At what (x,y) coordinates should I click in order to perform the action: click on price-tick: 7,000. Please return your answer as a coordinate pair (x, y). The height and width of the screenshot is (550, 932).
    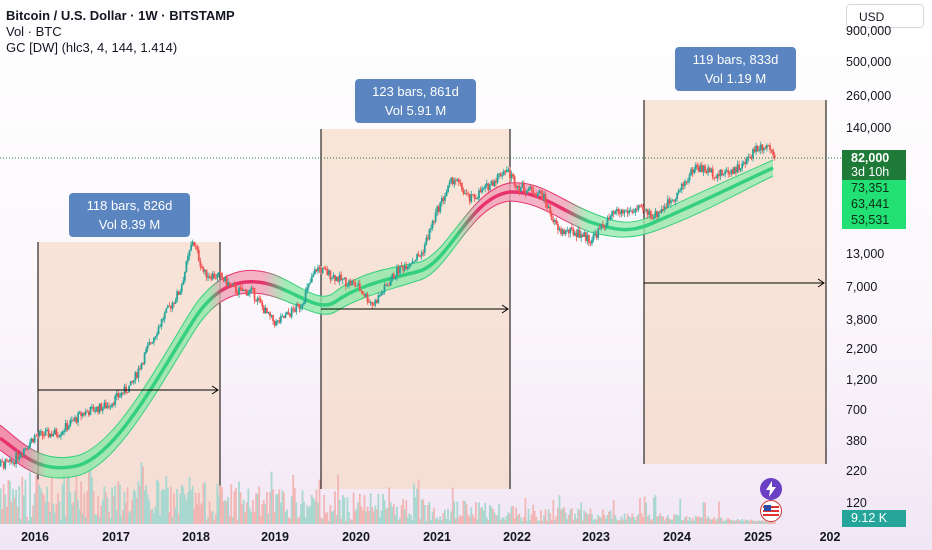
    Looking at the image, I should click on (862, 287).